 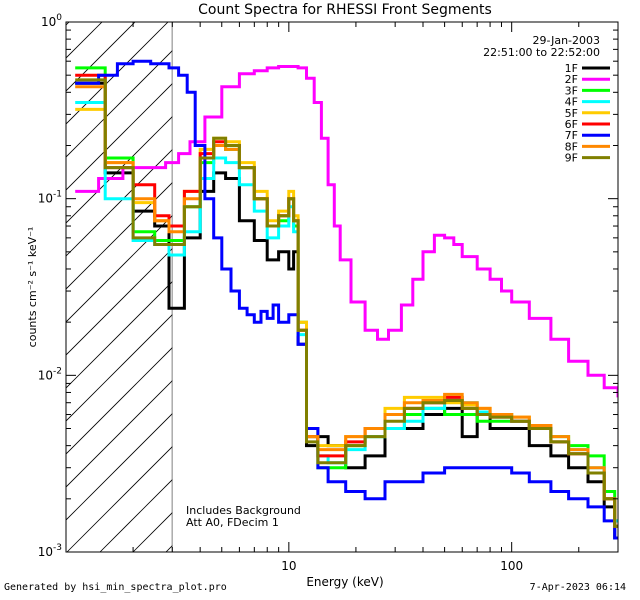 What do you see at coordinates (571, 90) in the screenshot?
I see `legend-label-3F: 3F` at bounding box center [571, 90].